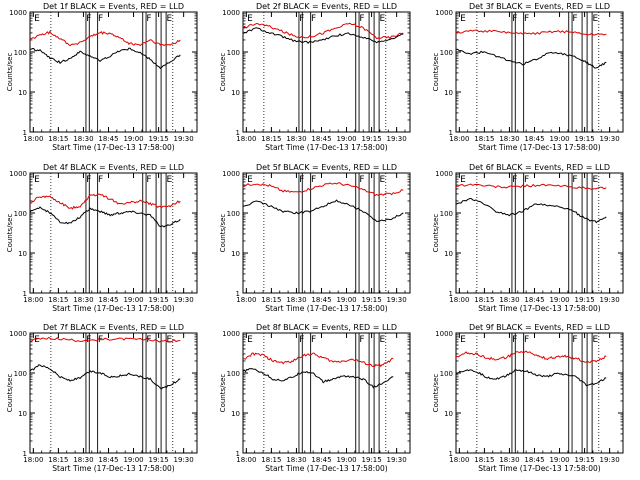 This screenshot has width=640, height=480. What do you see at coordinates (539, 6) in the screenshot?
I see `panel-title: Det 3f BLACK = Events, RED = LLD` at bounding box center [539, 6].